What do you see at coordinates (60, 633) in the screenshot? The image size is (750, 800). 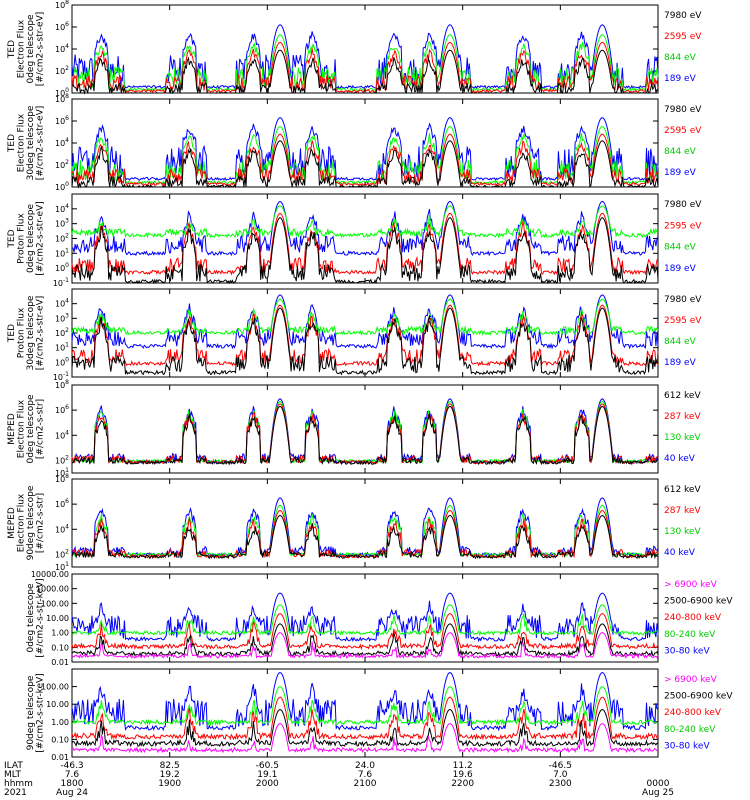 I see `y-tick-label: 1.00` at bounding box center [60, 633].